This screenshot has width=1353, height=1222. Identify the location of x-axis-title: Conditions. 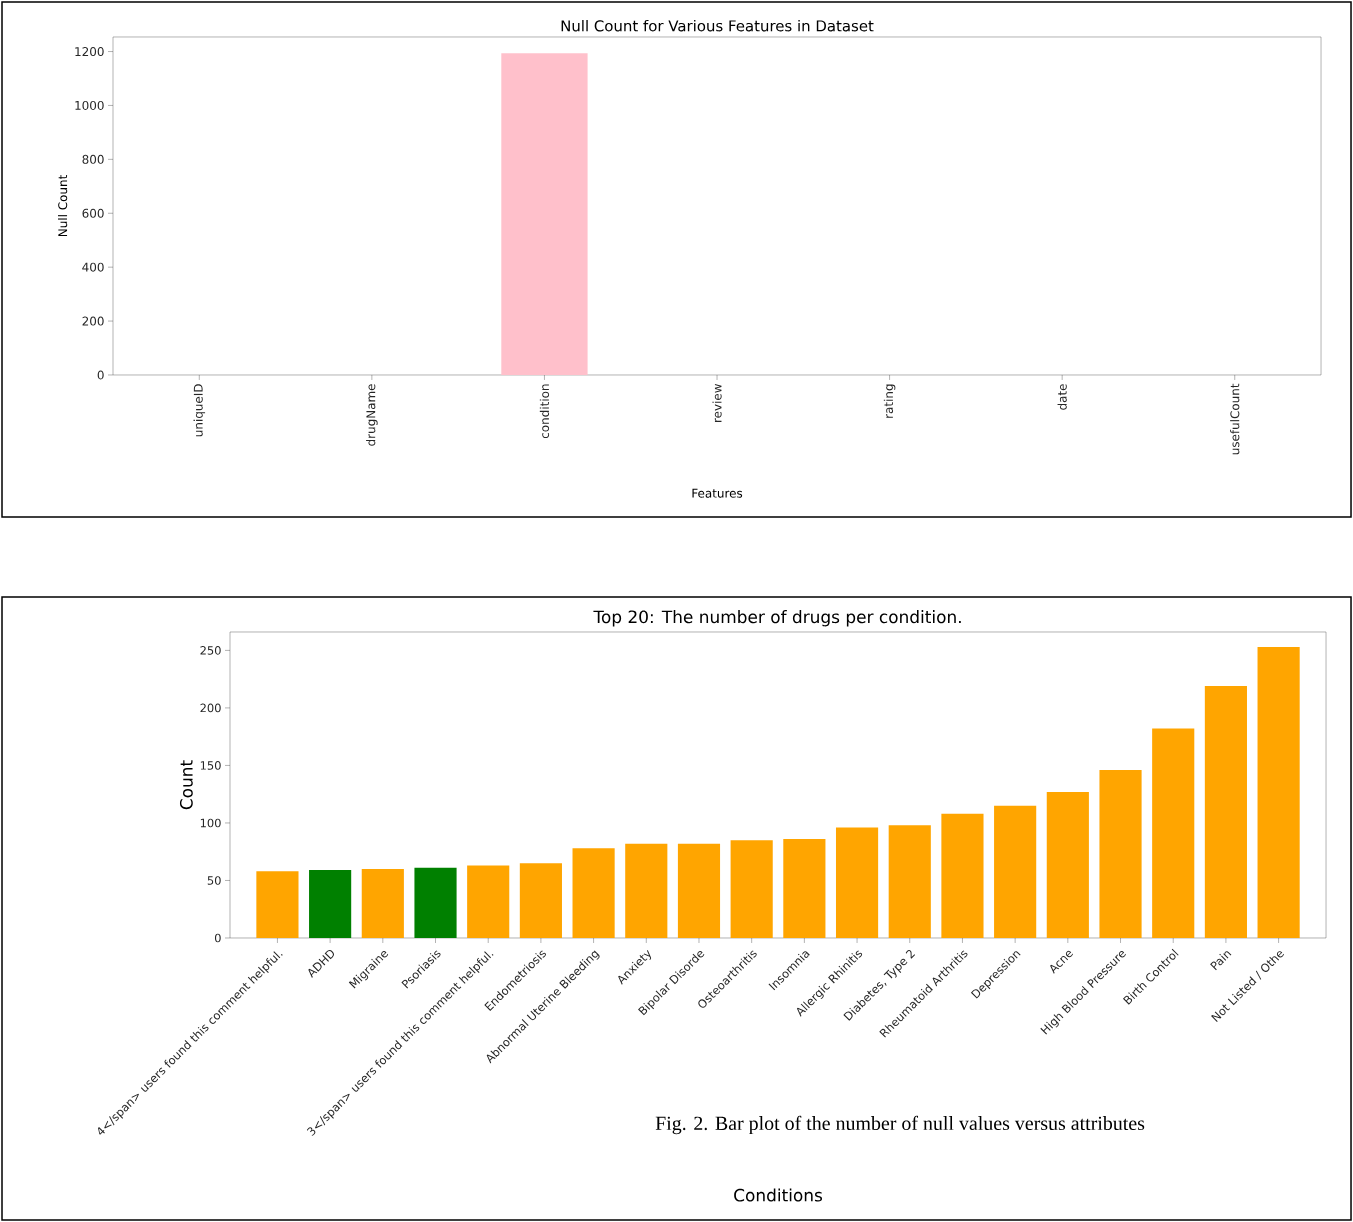
(778, 1195).